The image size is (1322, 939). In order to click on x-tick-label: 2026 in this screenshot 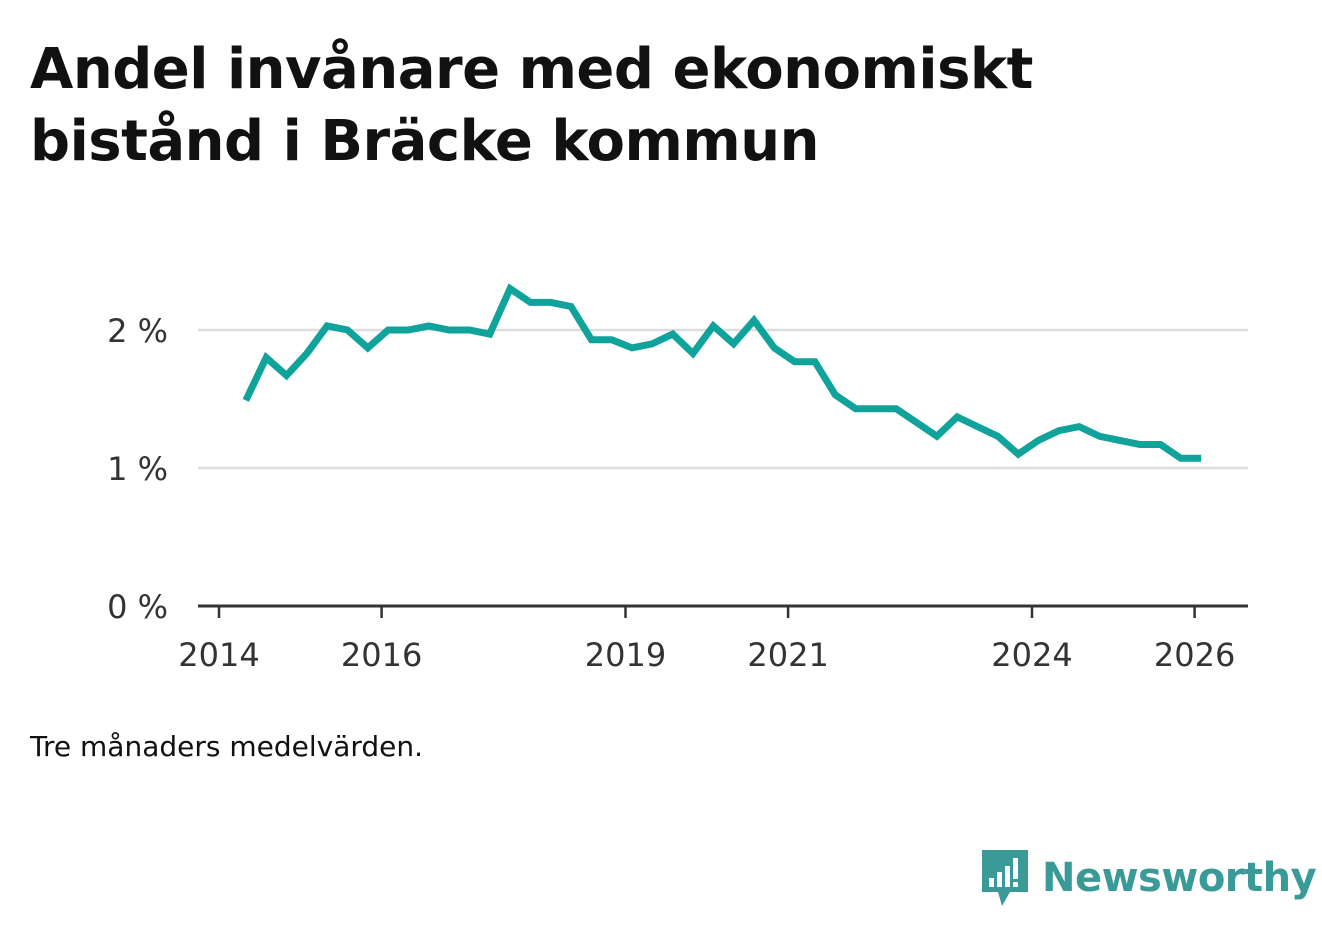, I will do `click(1194, 655)`.